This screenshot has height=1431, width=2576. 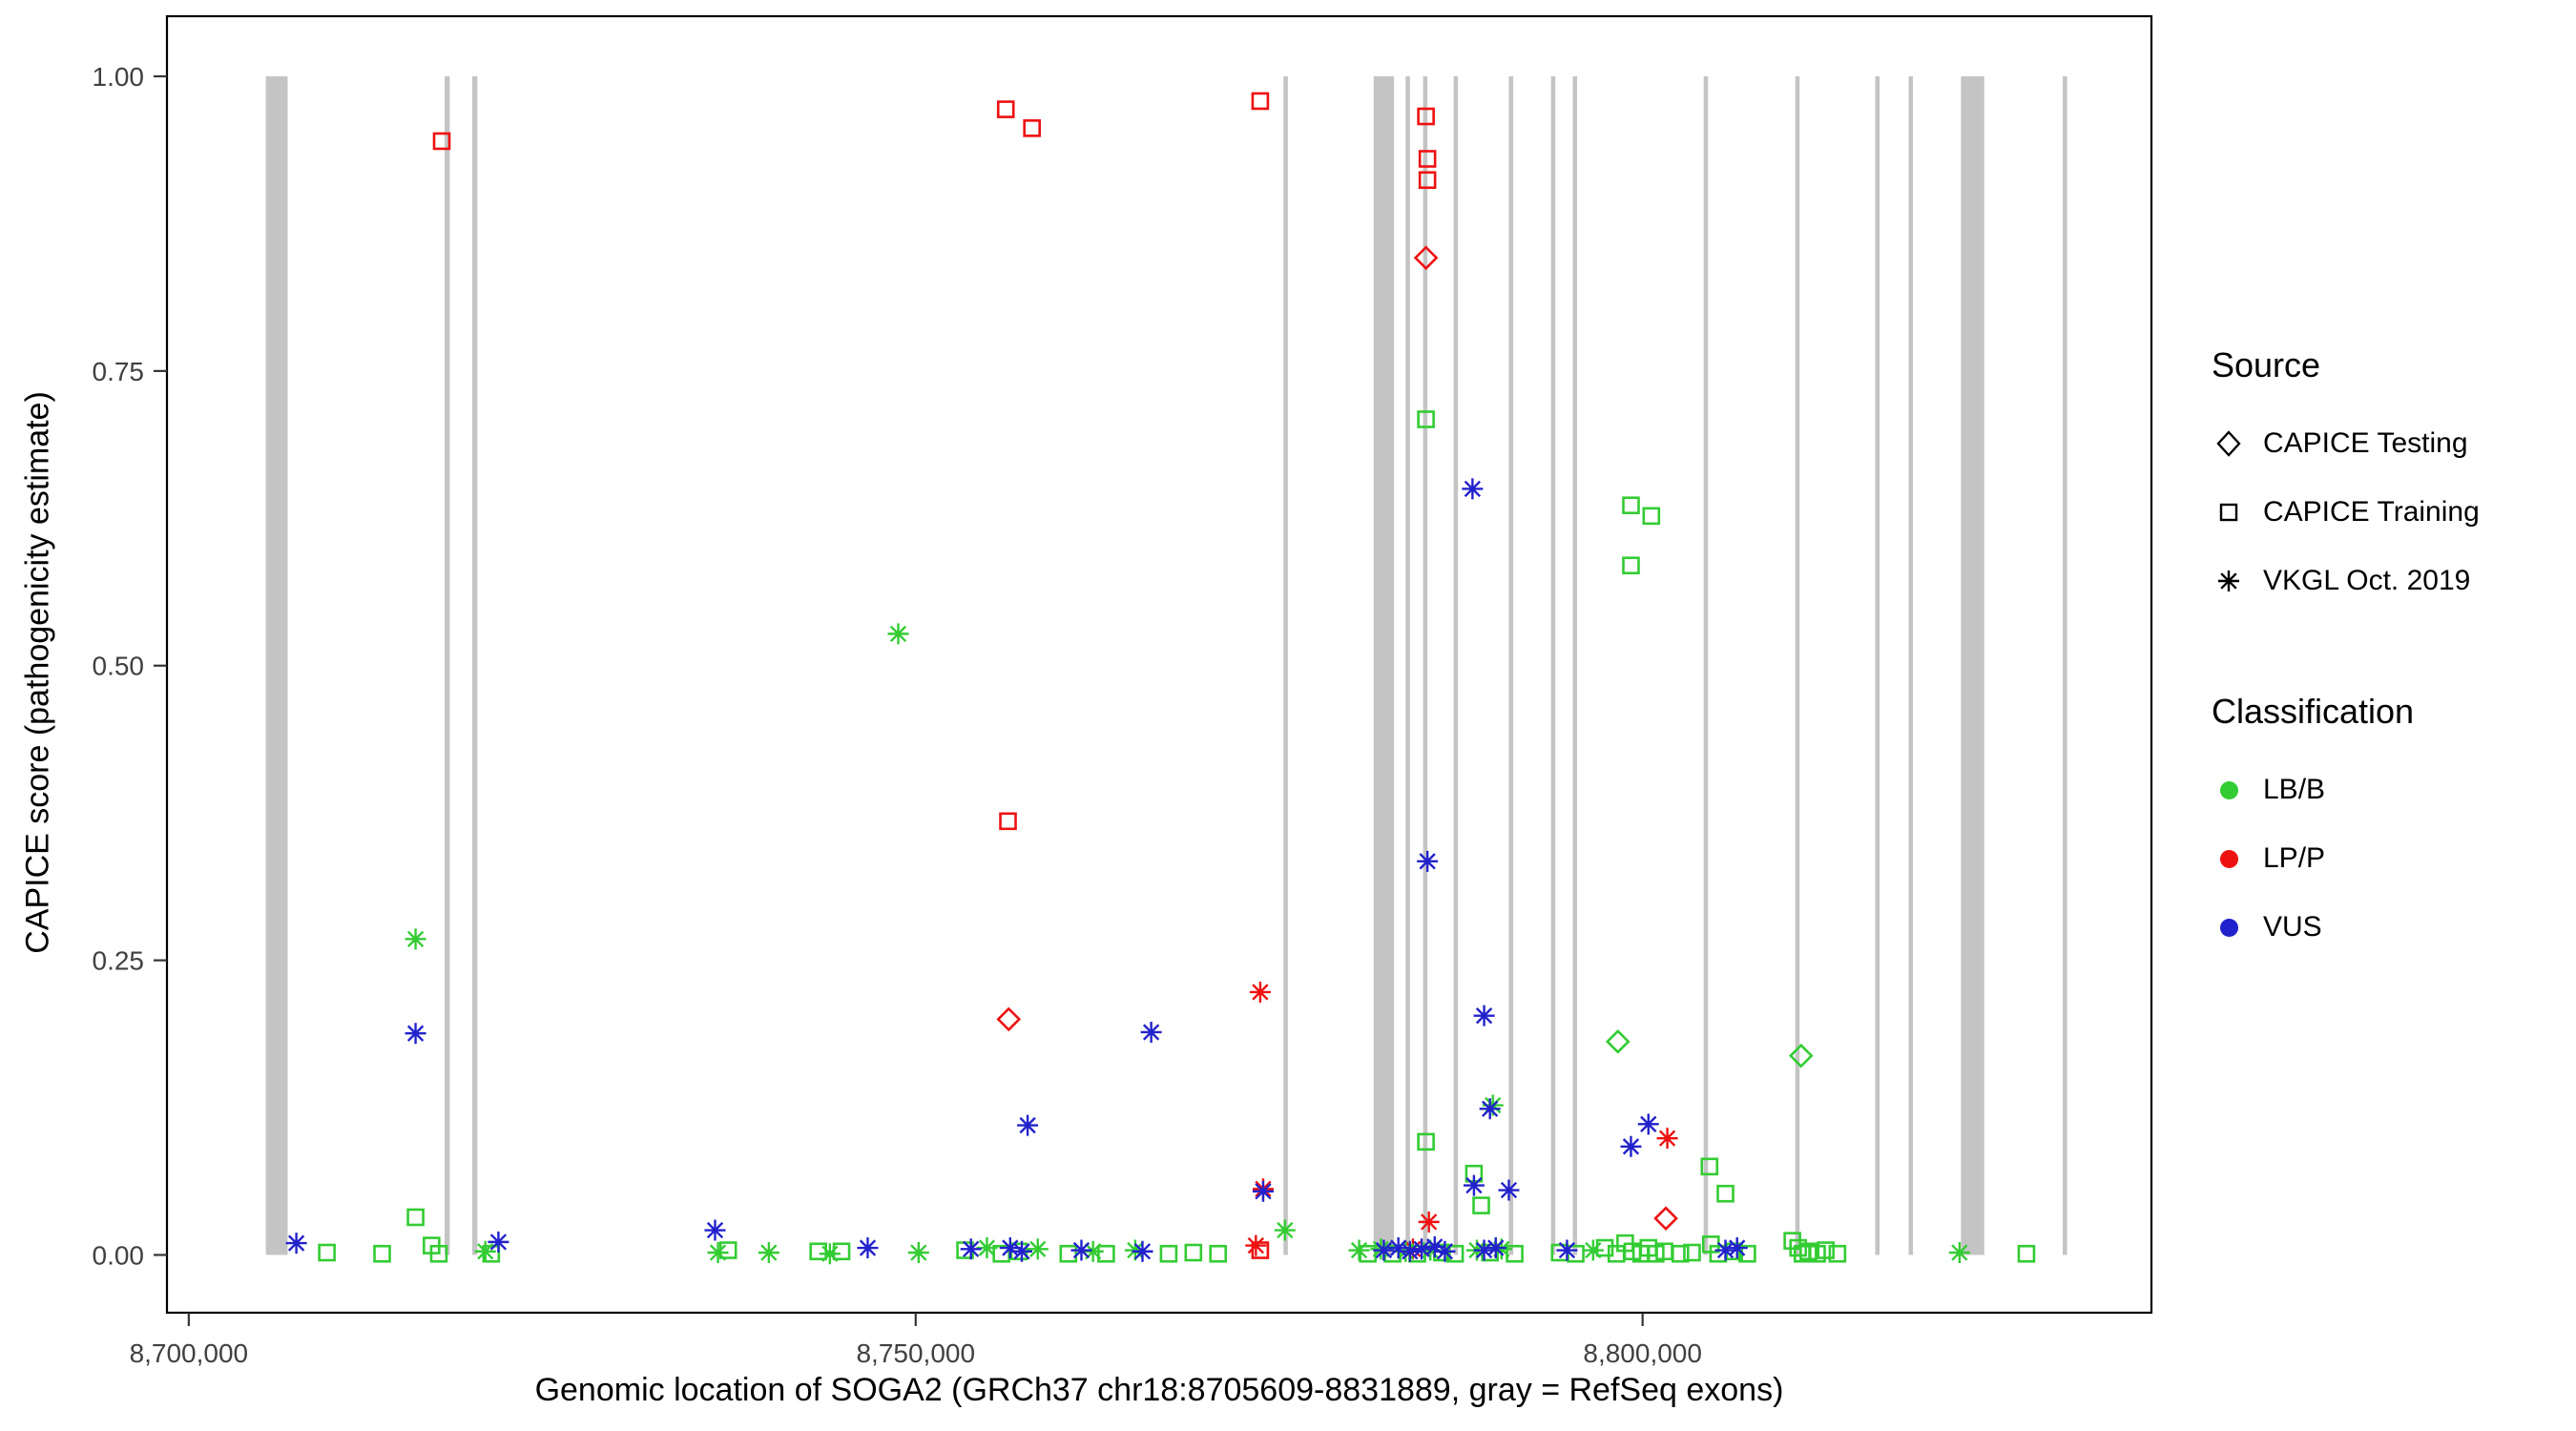 What do you see at coordinates (119, 667) in the screenshot?
I see `y-tick-label: 0.50` at bounding box center [119, 667].